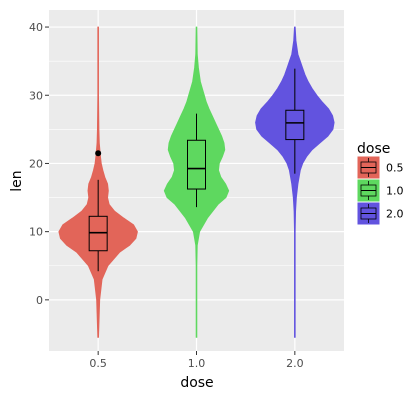  Describe the element at coordinates (380, 167) in the screenshot. I see `legend-item-0.5: 0.5` at that location.